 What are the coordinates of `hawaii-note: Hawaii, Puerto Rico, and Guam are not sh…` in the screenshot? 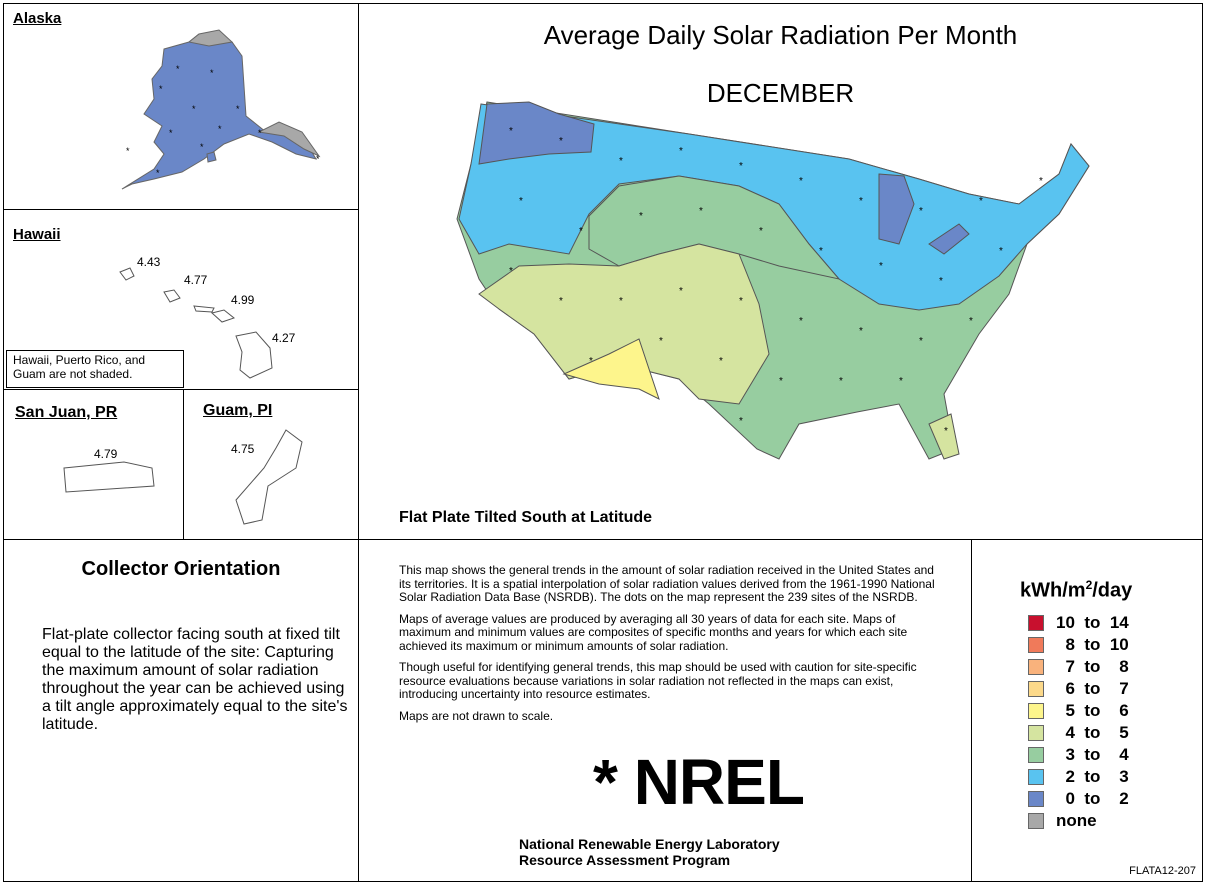 It's located at (95, 369).